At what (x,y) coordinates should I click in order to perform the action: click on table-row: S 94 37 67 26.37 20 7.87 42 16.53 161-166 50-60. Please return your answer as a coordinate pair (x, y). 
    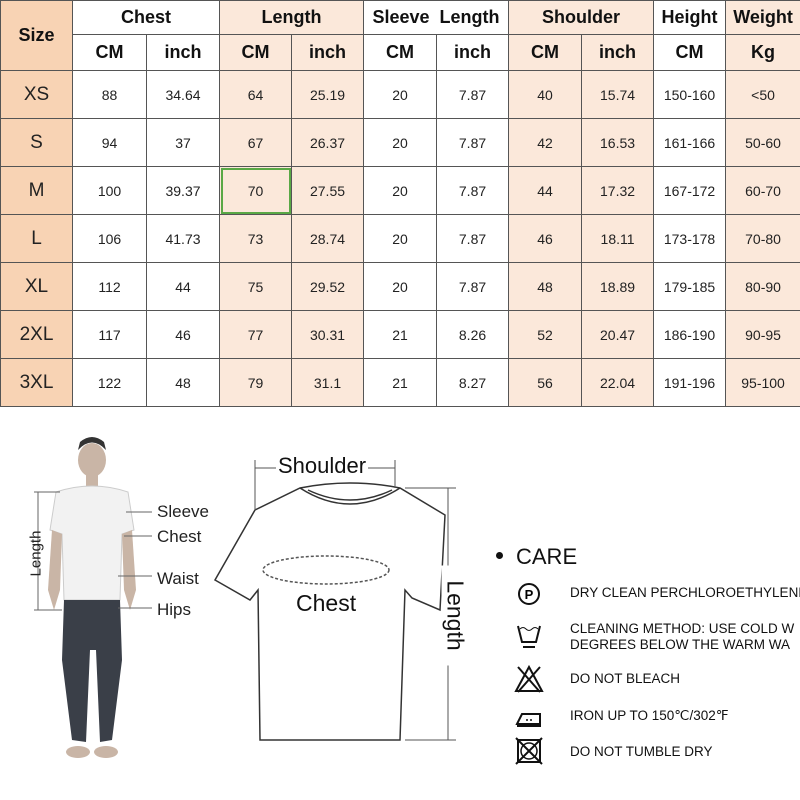
    Looking at the image, I should click on (400, 142).